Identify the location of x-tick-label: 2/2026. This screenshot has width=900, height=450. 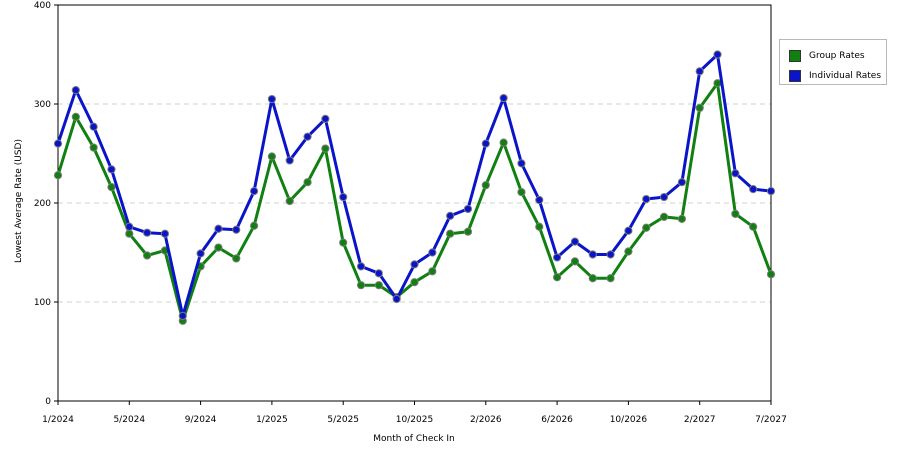
(486, 420).